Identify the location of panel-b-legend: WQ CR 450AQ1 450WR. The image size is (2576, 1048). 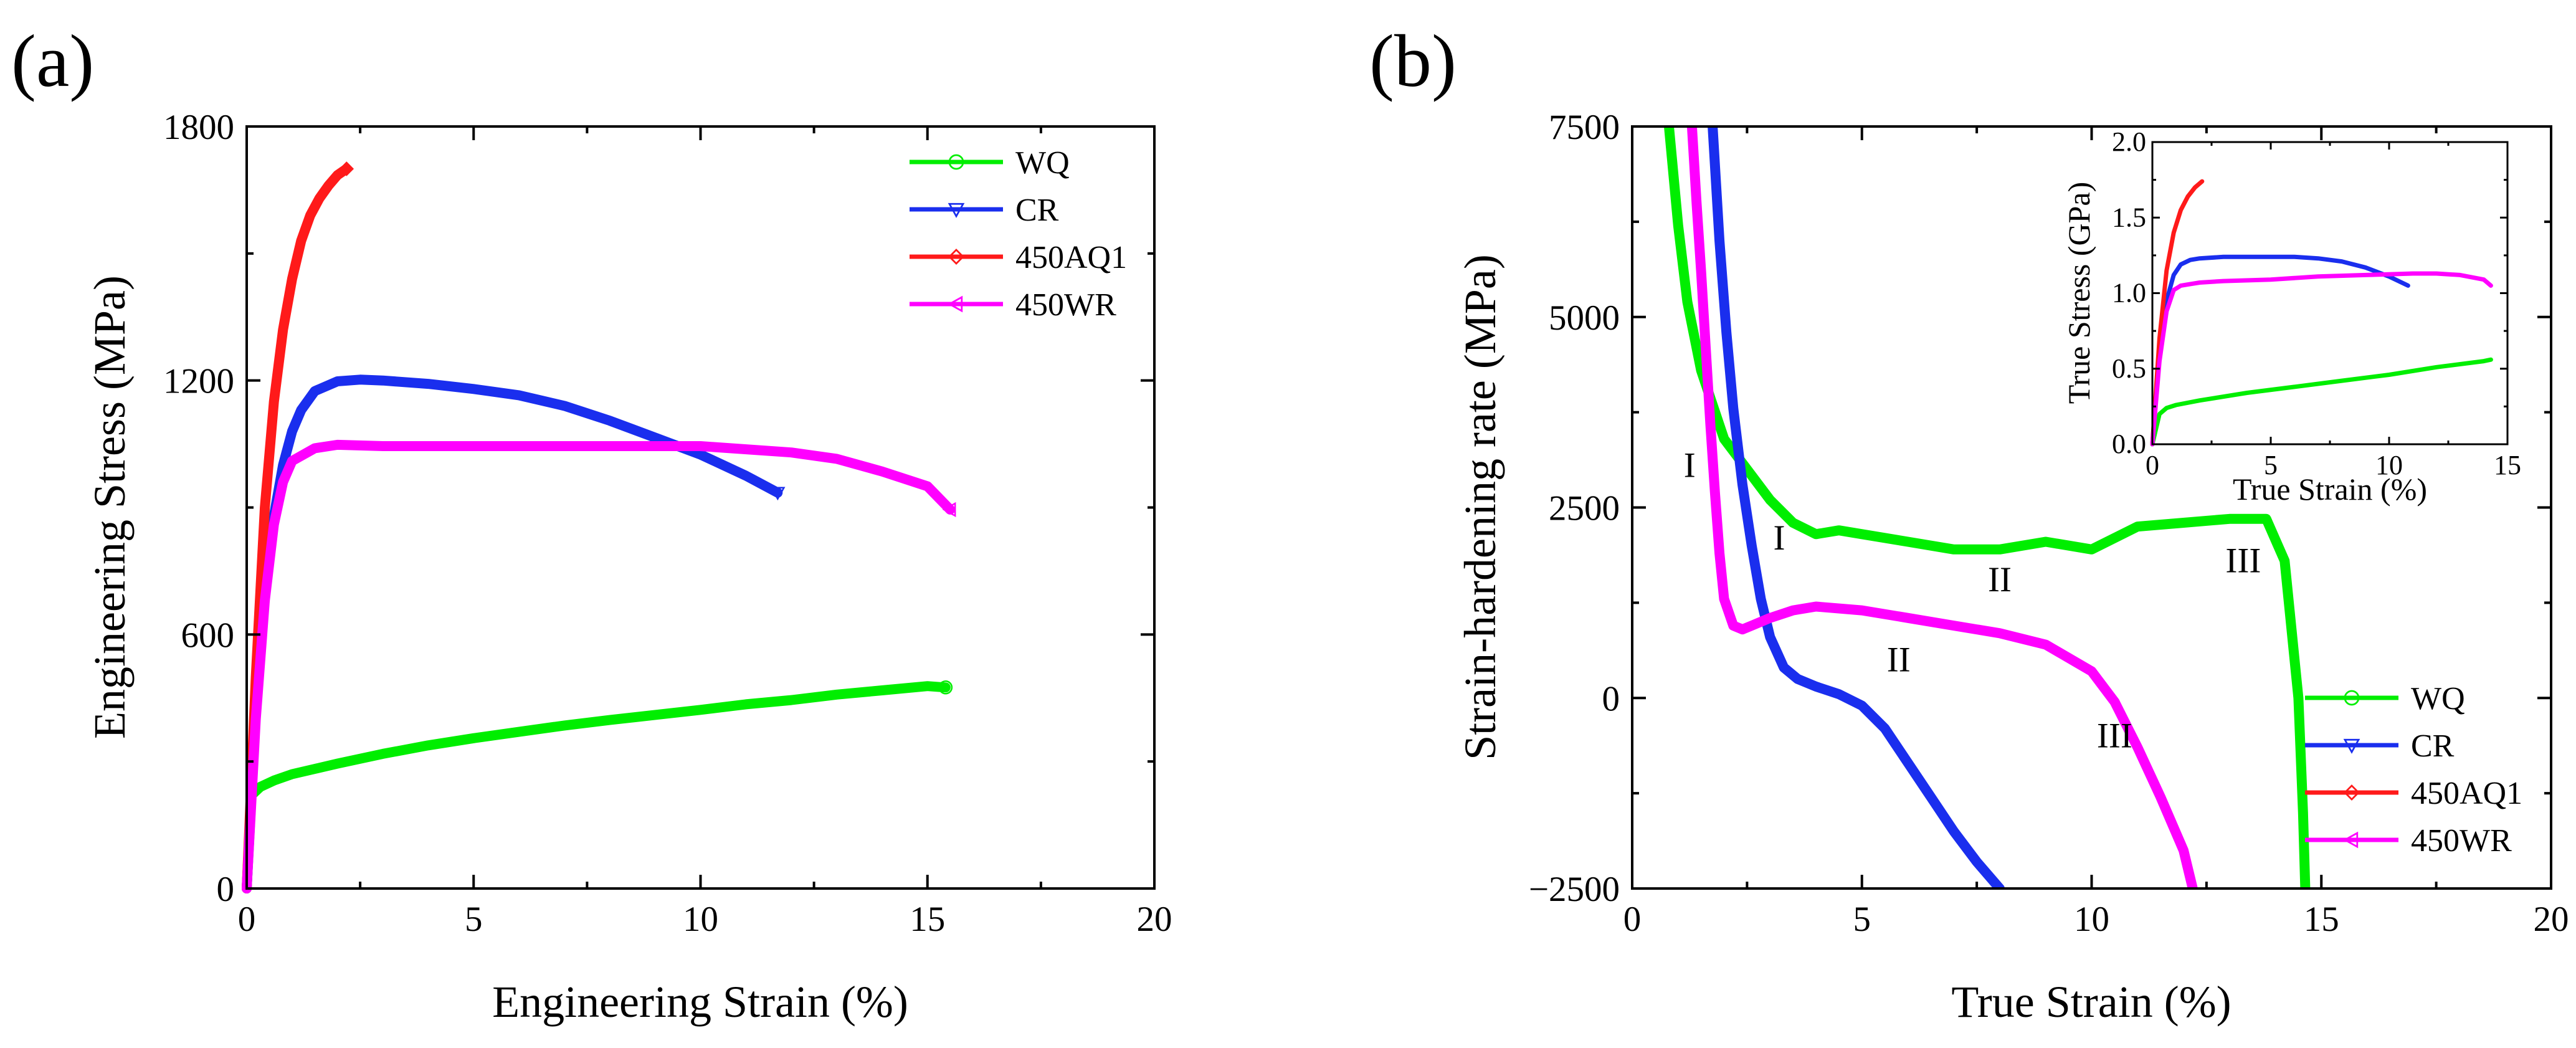
(2413, 770).